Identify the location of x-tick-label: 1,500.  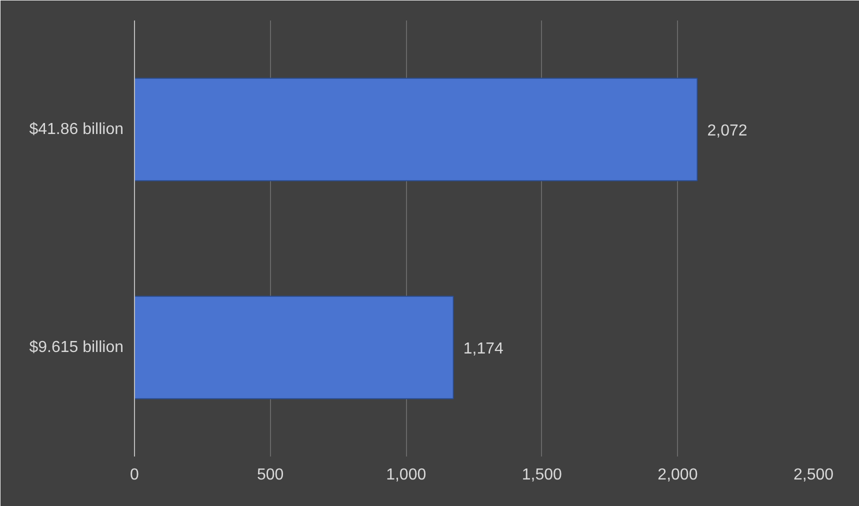
(542, 475).